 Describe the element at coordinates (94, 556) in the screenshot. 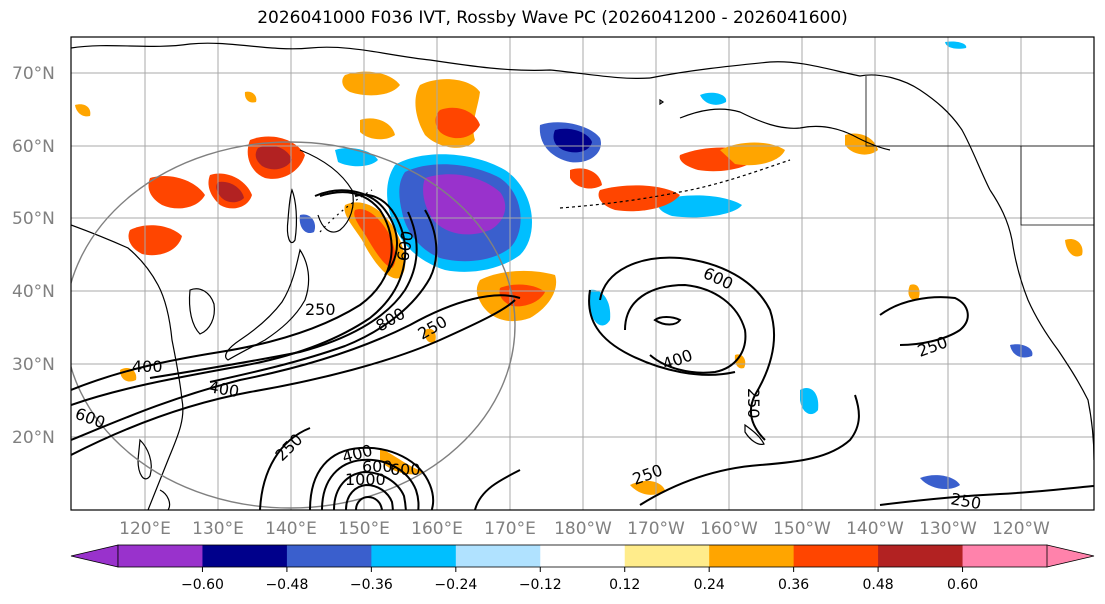

I see `colorbar-extend-low` at that location.